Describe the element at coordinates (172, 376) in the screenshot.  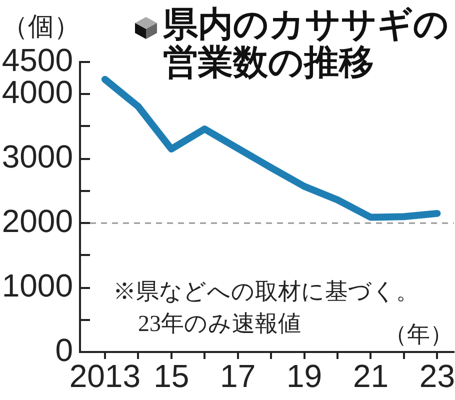
I see `x-tick-label: 15` at that location.